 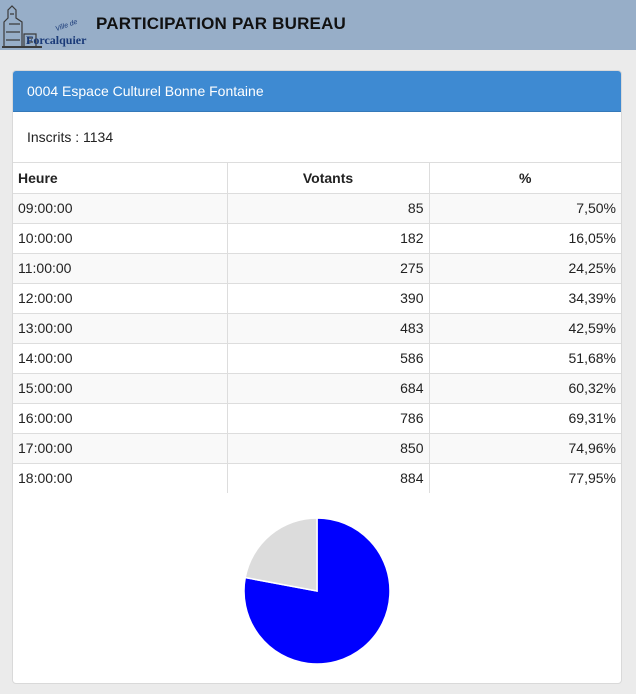 What do you see at coordinates (328, 298) in the screenshot?
I see `cell-votants: 390` at bounding box center [328, 298].